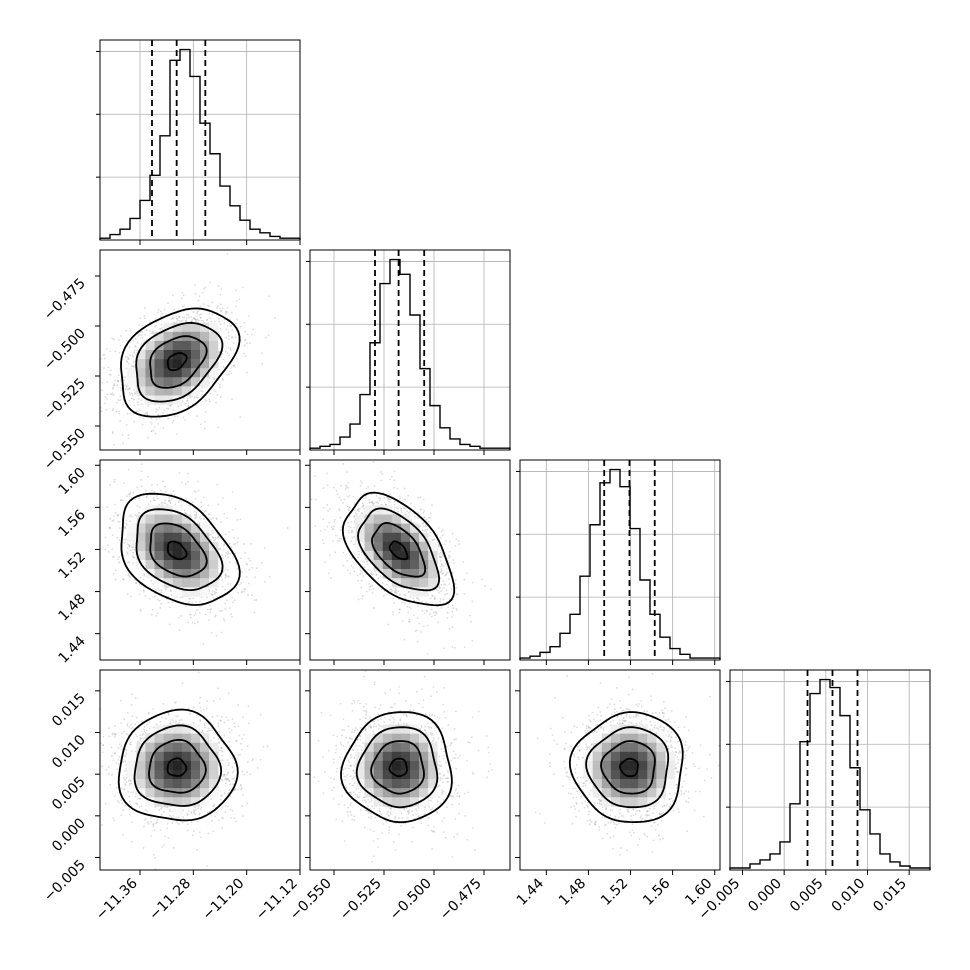 This screenshot has width=970, height=970. I want to click on panel-frame, so click(410, 560).